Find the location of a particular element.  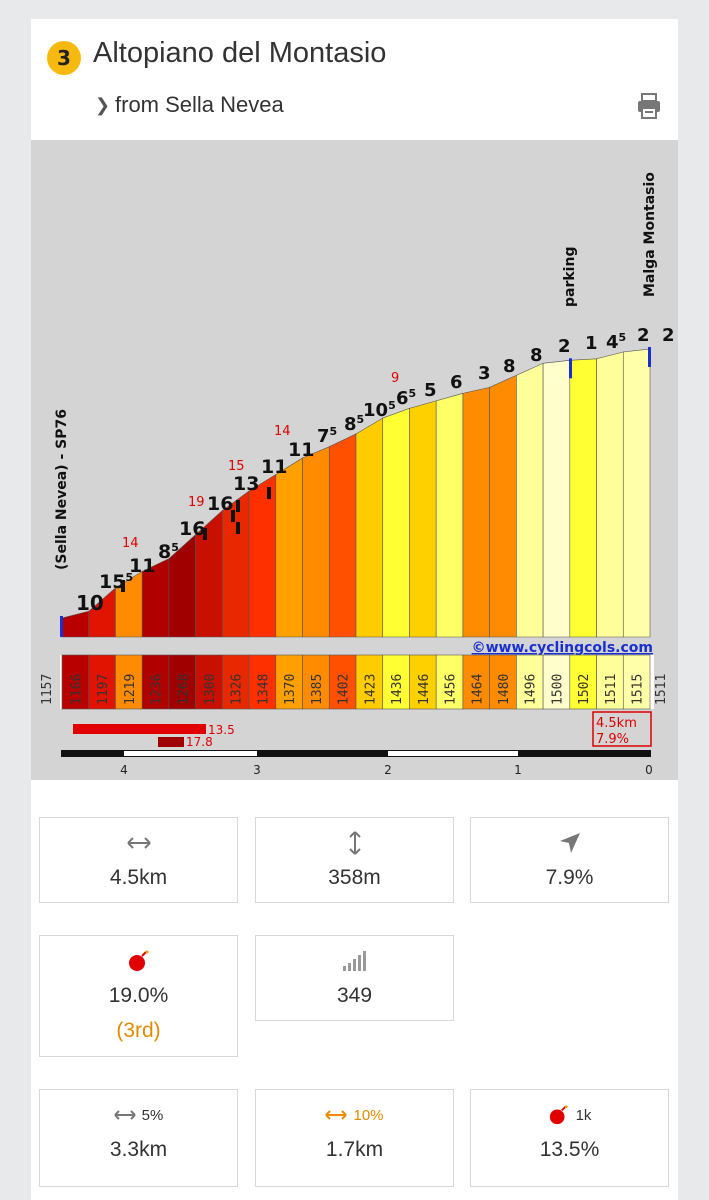

grade-label: 155 is located at coordinates (116, 582).